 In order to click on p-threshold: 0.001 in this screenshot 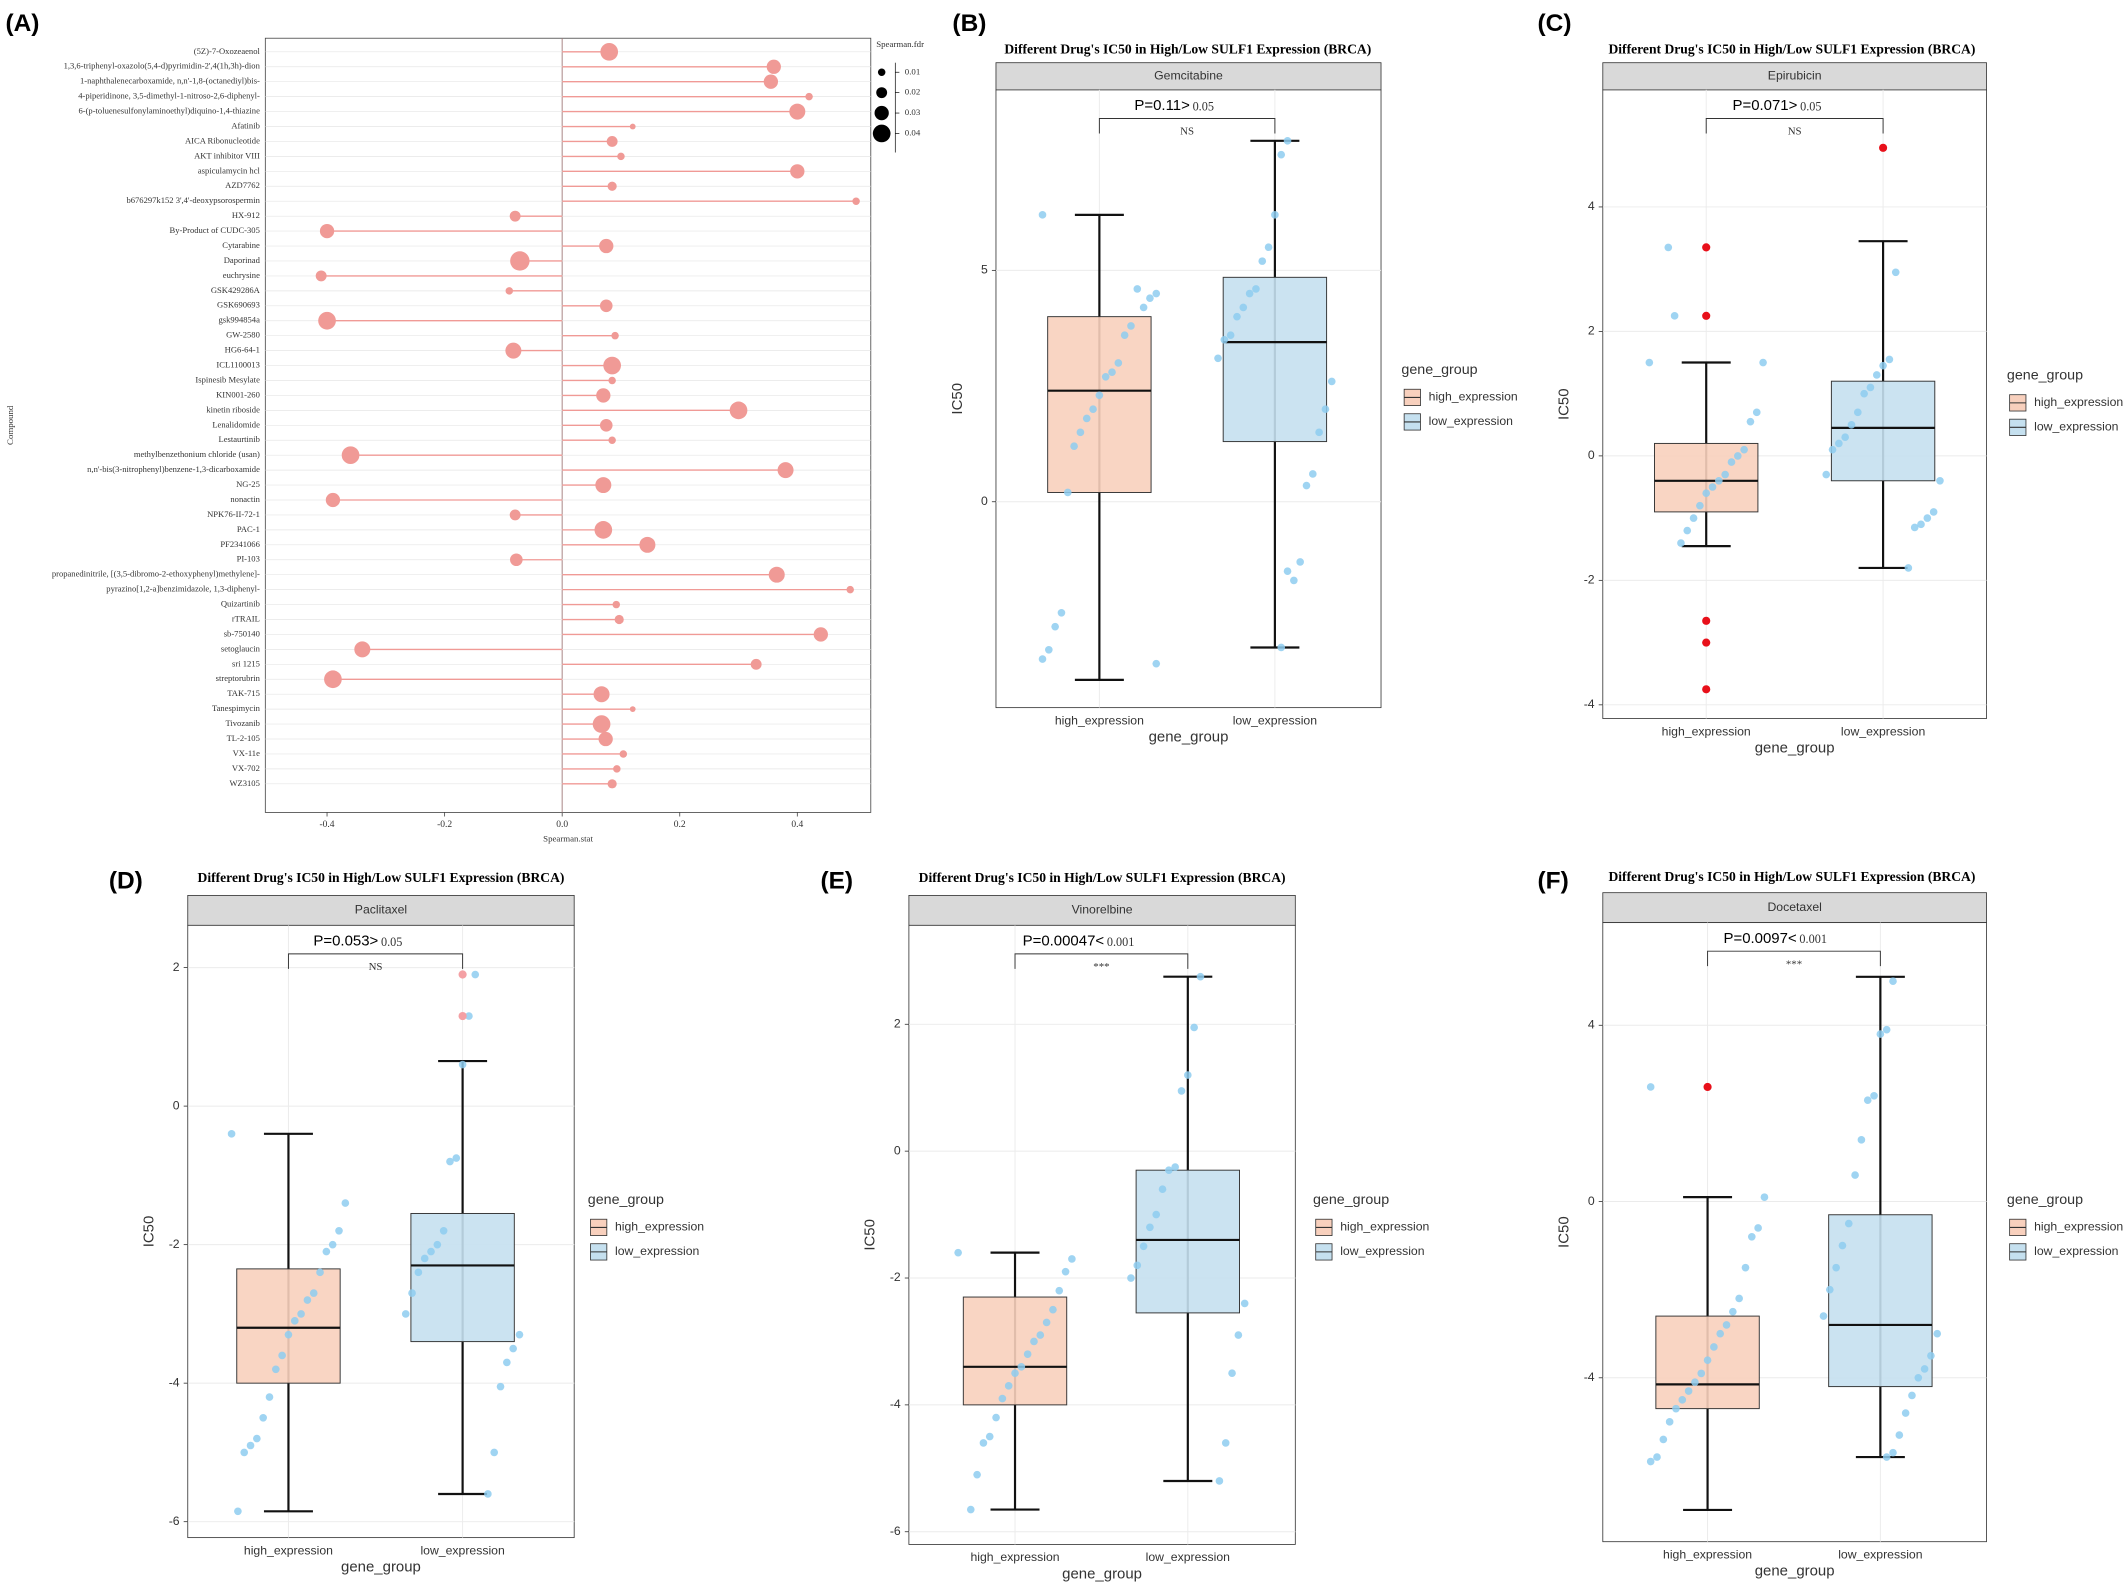, I will do `click(1813, 939)`.